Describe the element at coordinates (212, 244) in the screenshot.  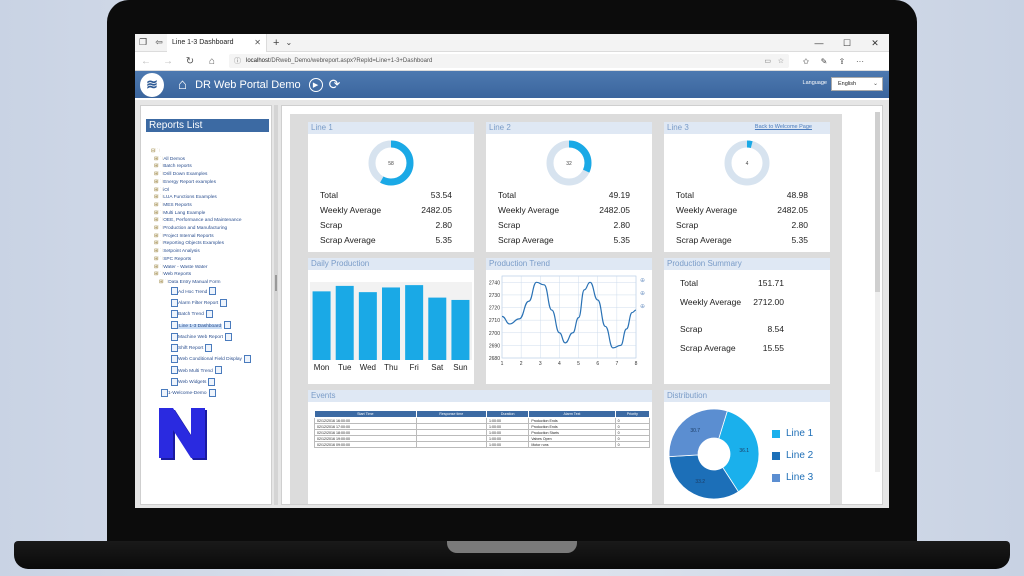
I see `tree-folder: ⊞🗀Reporting Objects Examples` at that location.